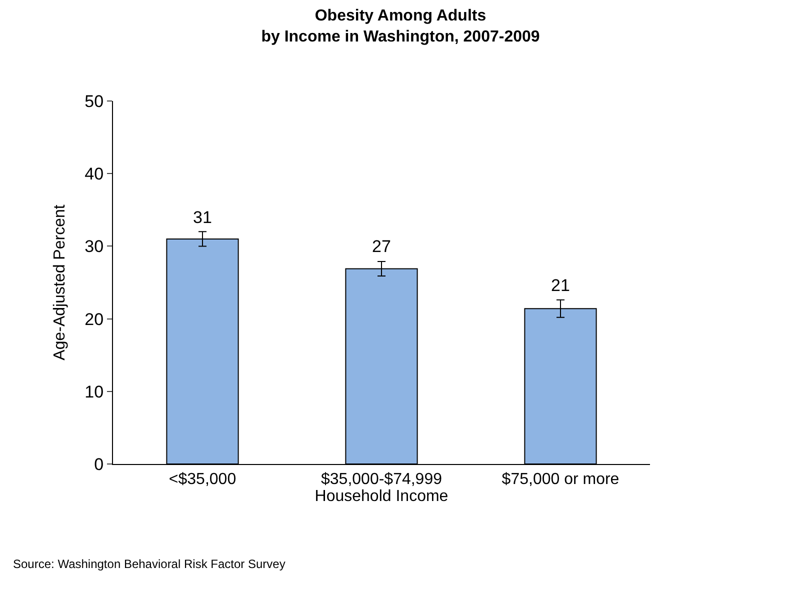 Image resolution: width=801 pixels, height=592 pixels. Describe the element at coordinates (94, 392) in the screenshot. I see `y-tick-label: 10` at that location.